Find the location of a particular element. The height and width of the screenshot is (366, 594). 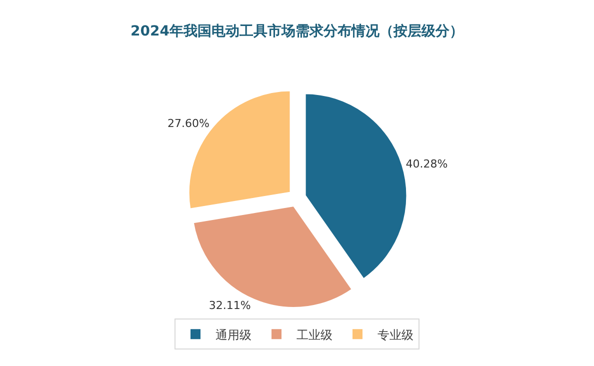

legend-label: 工业级 is located at coordinates (314, 335).